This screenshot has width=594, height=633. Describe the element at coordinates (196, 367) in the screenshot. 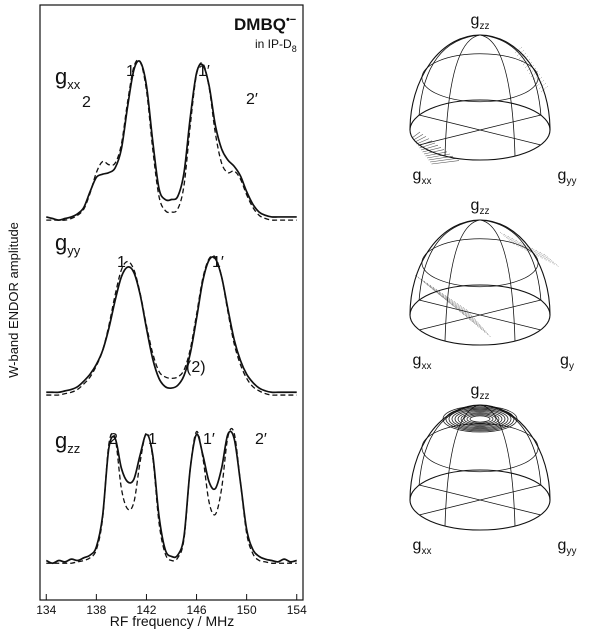

I see `peak-label: (2)` at that location.